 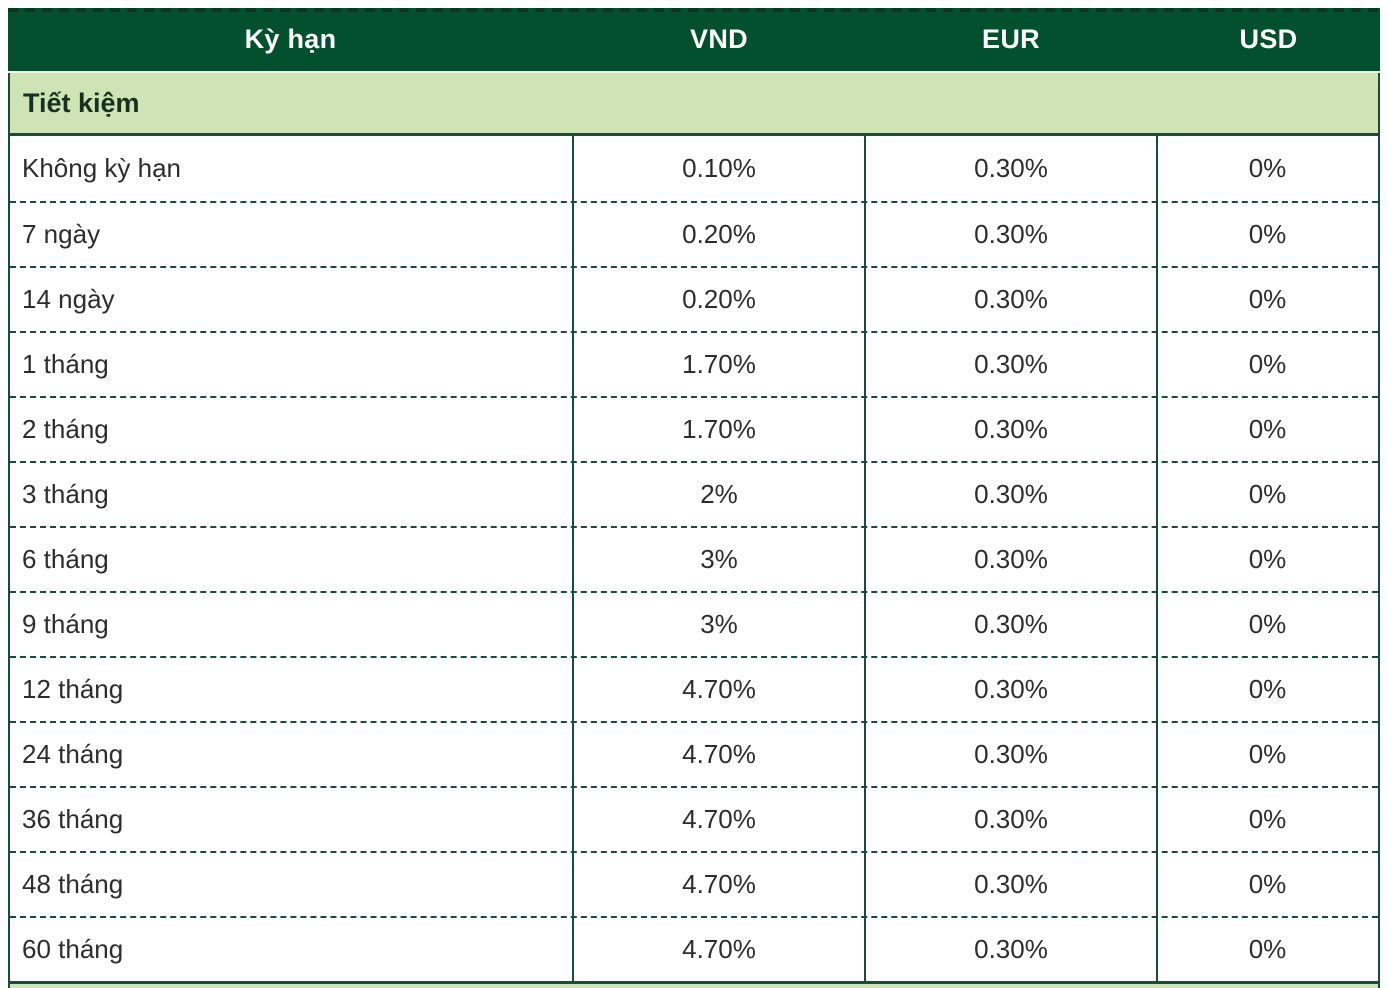 I want to click on header-row: Kỳ hạn VND EUR USD, so click(x=694, y=40).